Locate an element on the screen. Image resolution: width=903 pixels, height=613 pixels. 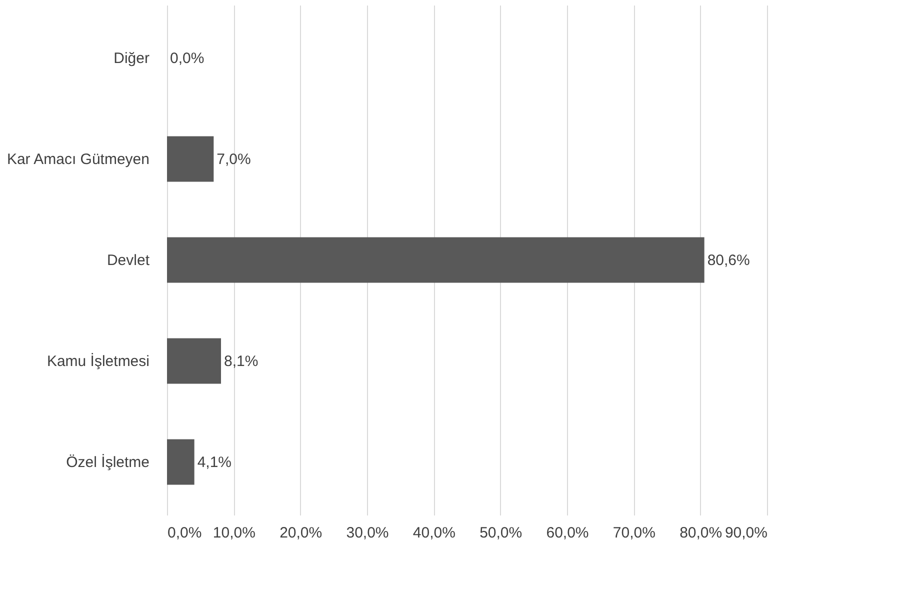
x-tick-label: 60,0% is located at coordinates (567, 533).